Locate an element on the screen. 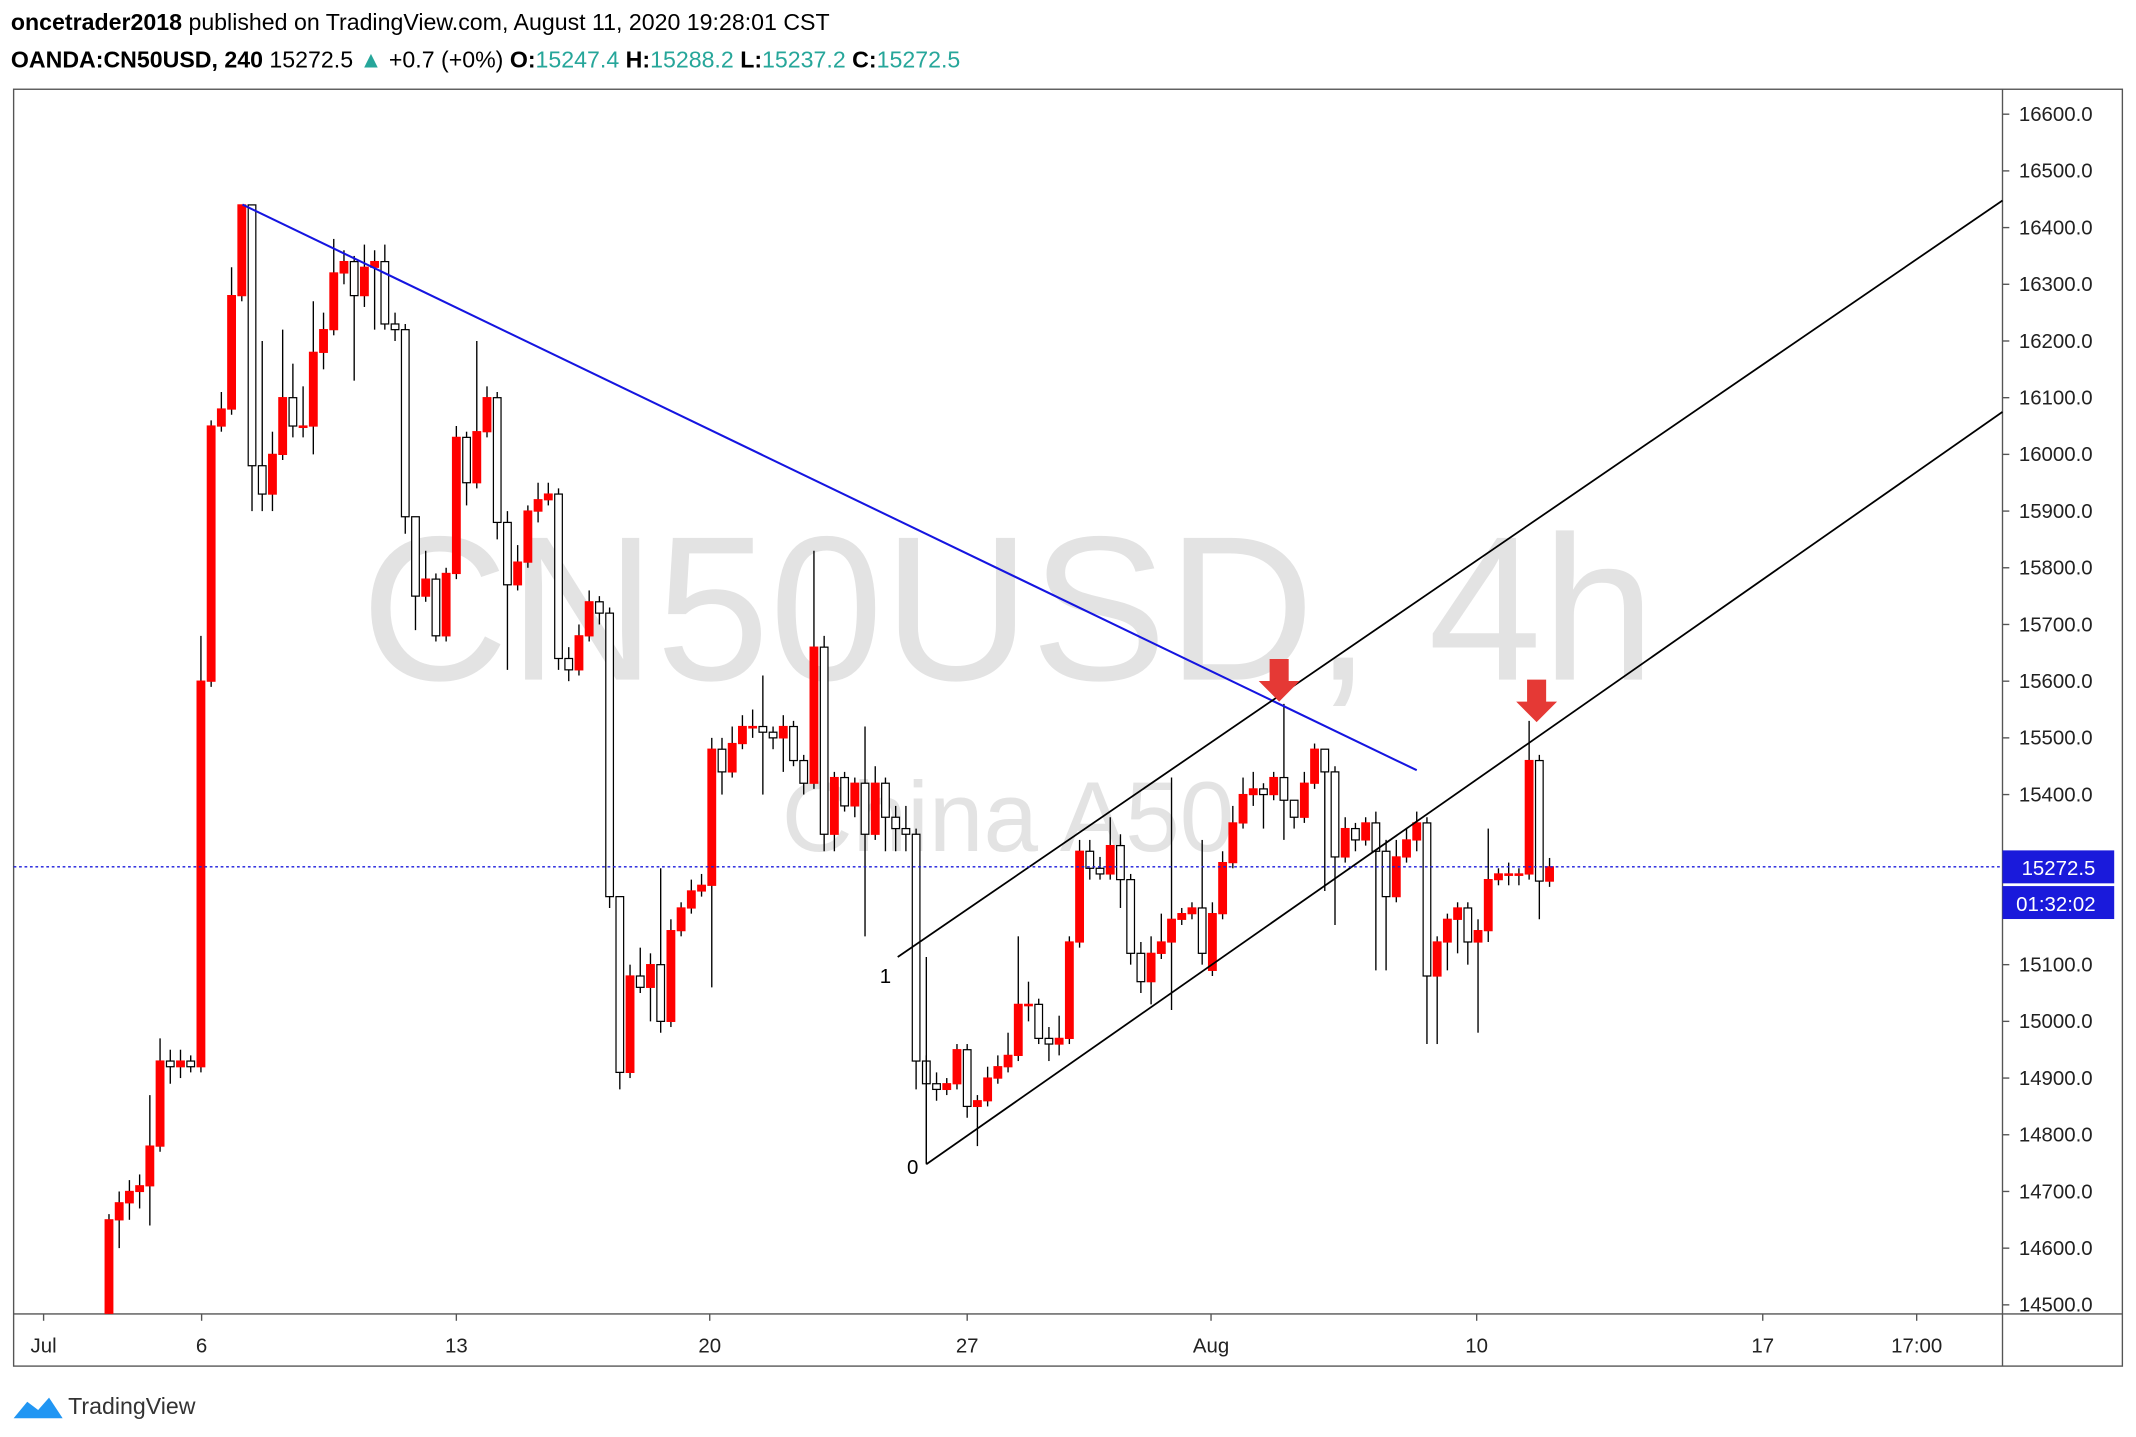 This screenshot has width=2136, height=1437. y-tick-label: 15400.0 is located at coordinates (2056, 794).